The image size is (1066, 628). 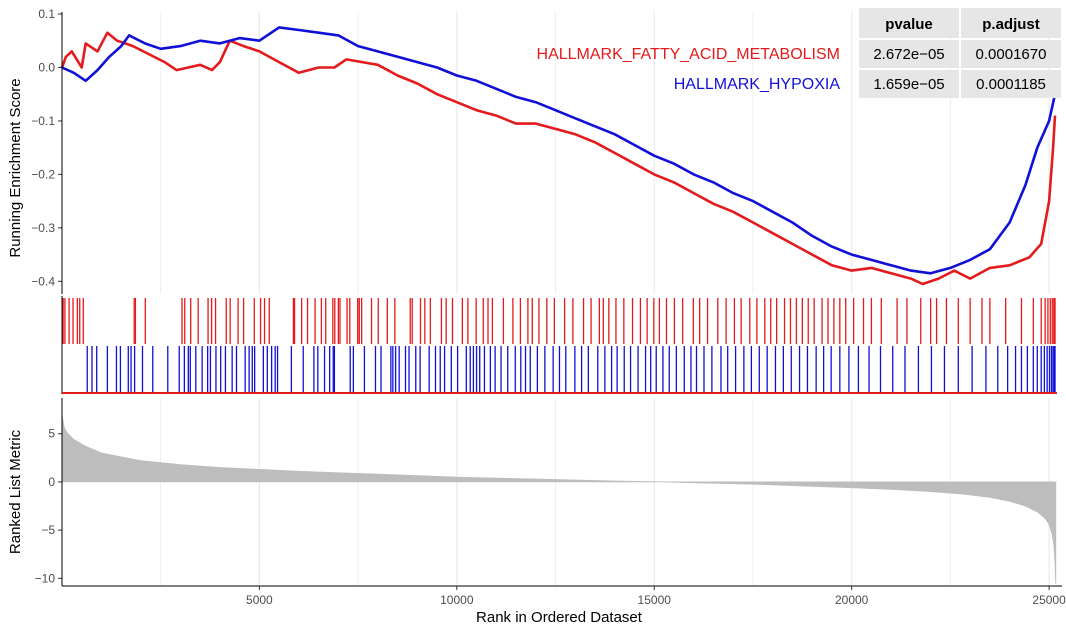 I want to click on x-ticks: 5000 10000 15000 20000 25000, so click(x=656, y=596).